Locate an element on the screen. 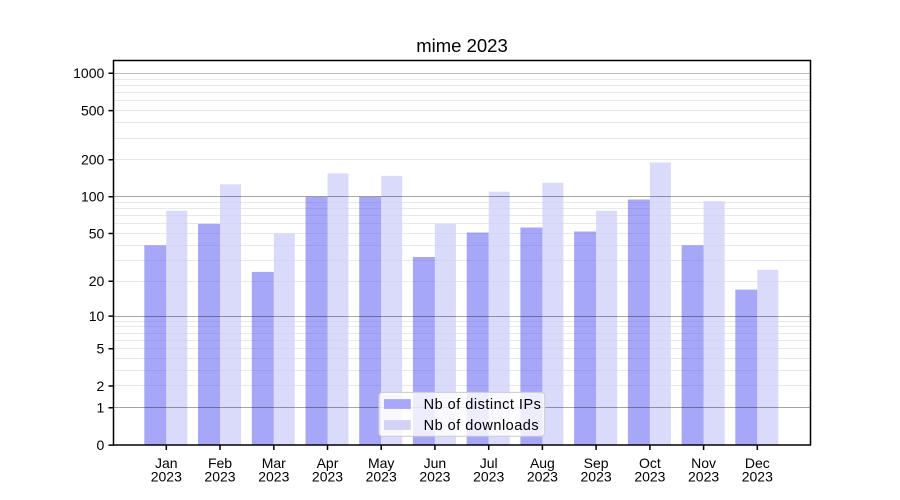  svg-text: 200 is located at coordinates (93, 160).